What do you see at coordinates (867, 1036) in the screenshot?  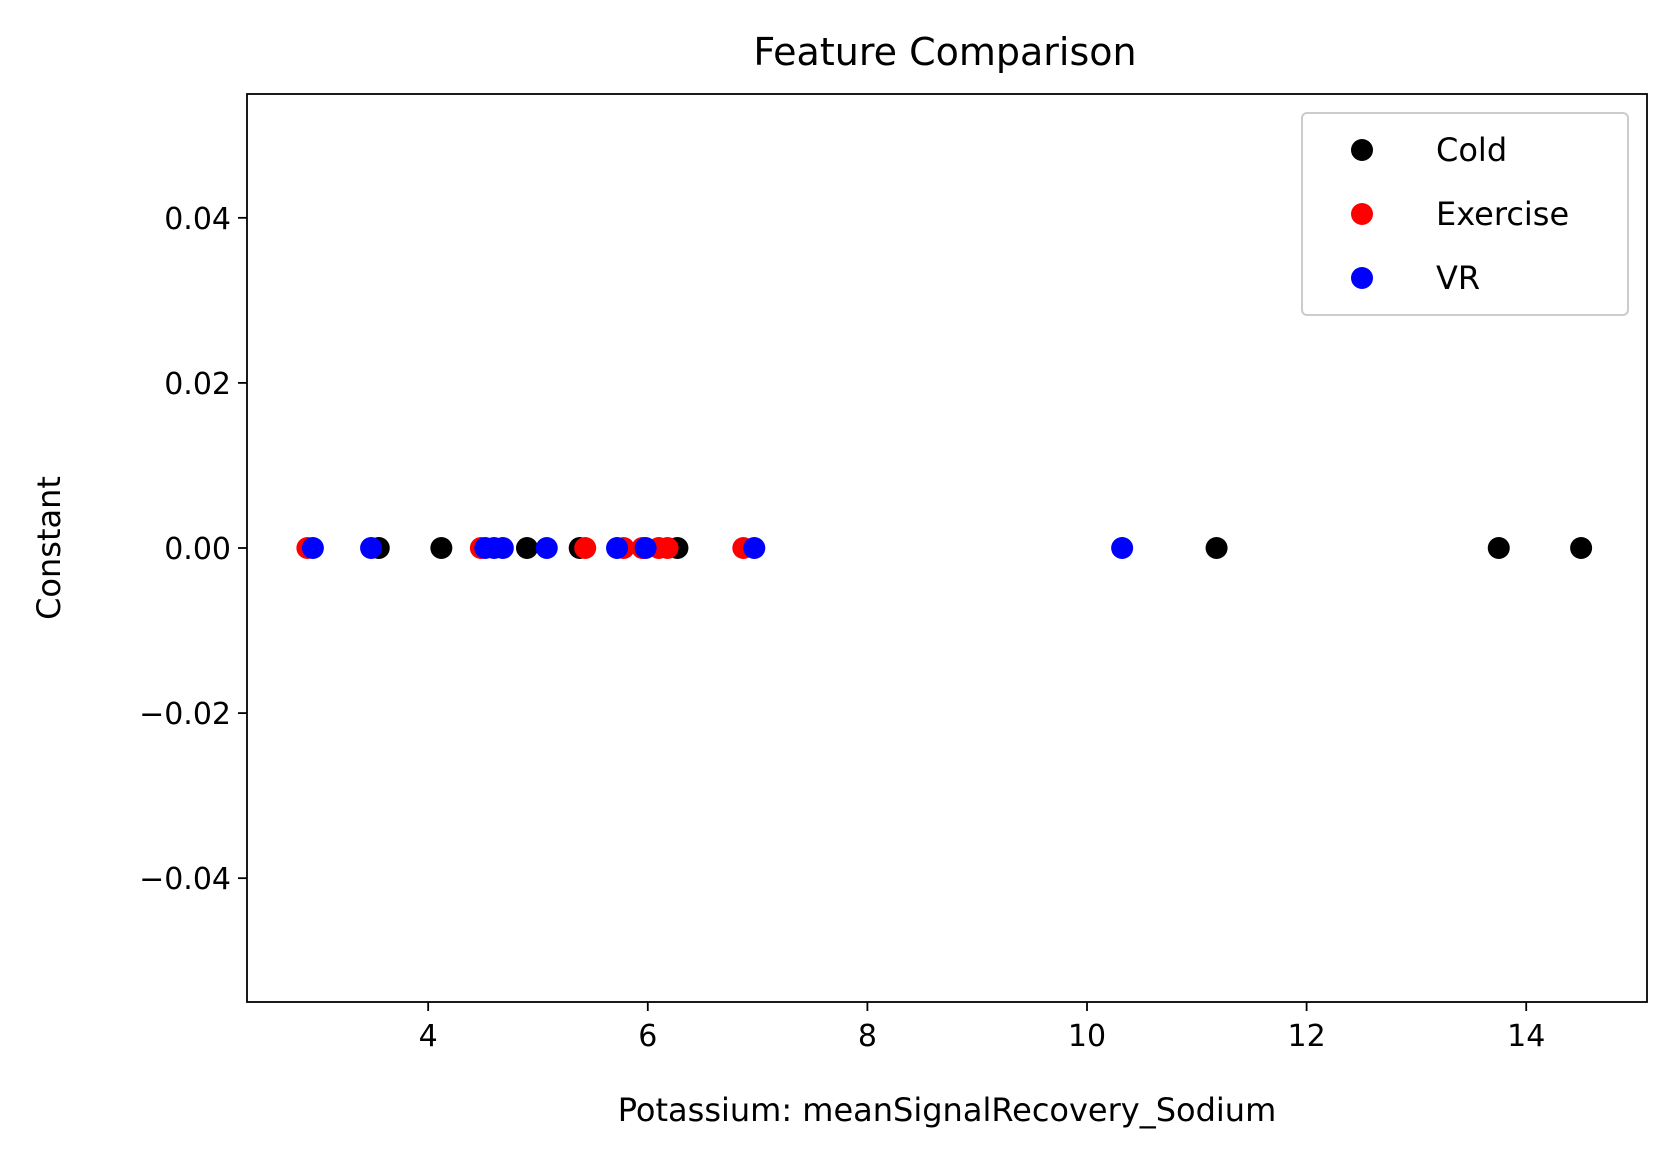 I see `x-tick-label: 8` at bounding box center [867, 1036].